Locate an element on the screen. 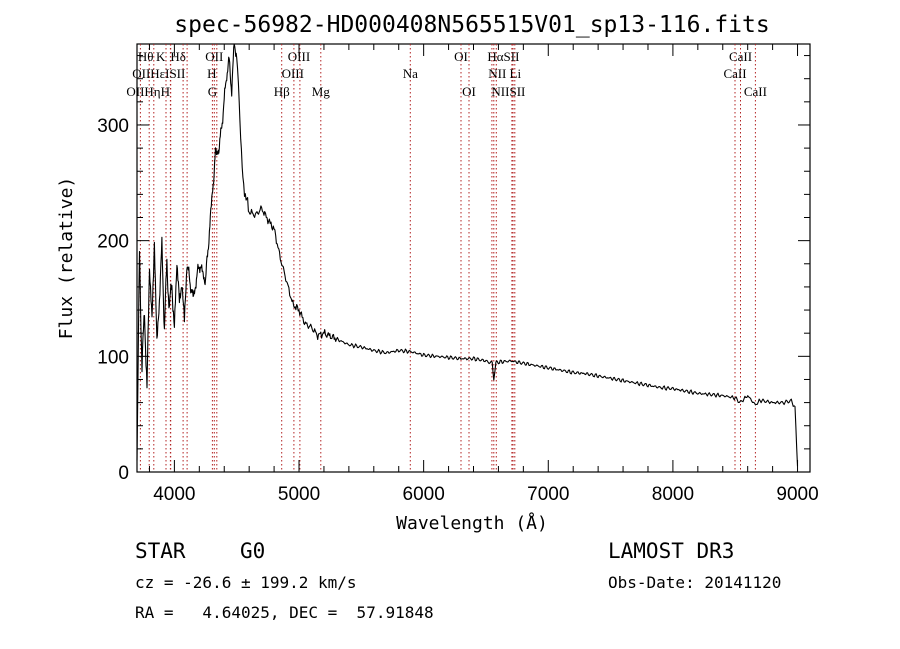 Image resolution: width=900 pixels, height=649 pixels. survey-name: LAMOST DR3 is located at coordinates (671, 551).